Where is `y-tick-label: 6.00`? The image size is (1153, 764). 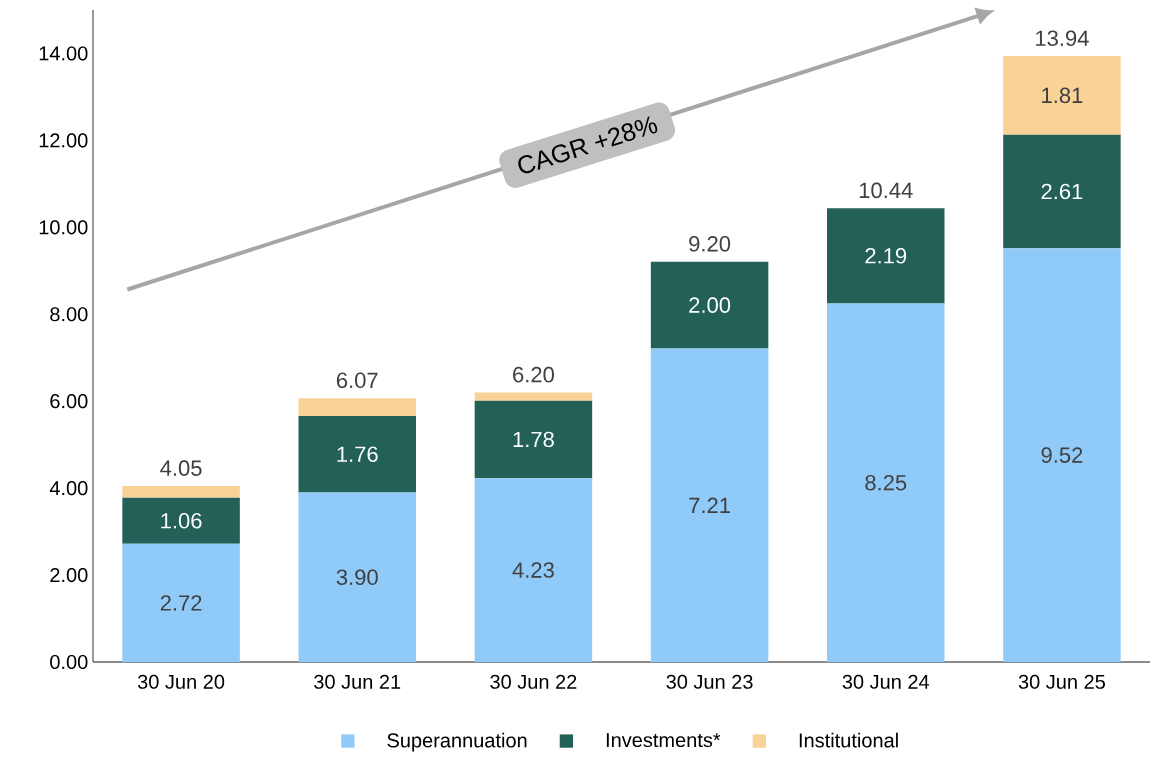
y-tick-label: 6.00 is located at coordinates (69, 401).